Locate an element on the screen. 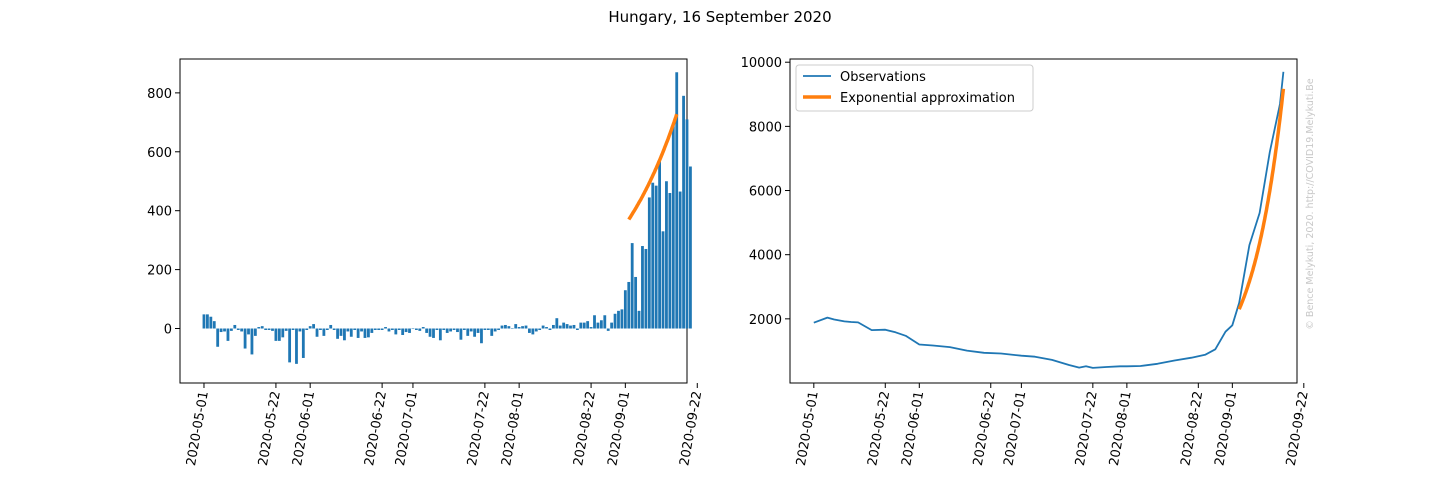  right-x-tick-label: 2020-07-22 is located at coordinates (1087, 428).